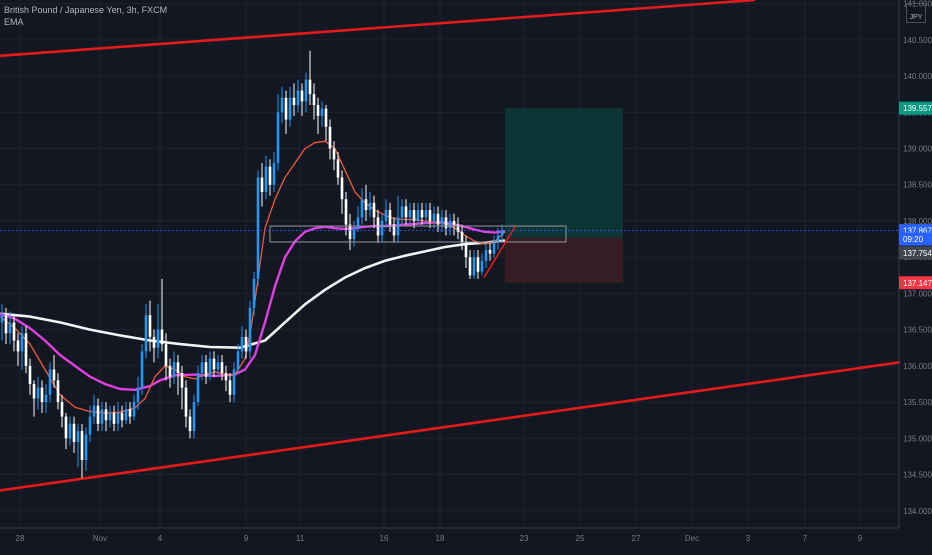 This screenshot has width=932, height=555. What do you see at coordinates (917, 4) in the screenshot?
I see `price-tick-label: 141.000` at bounding box center [917, 4].